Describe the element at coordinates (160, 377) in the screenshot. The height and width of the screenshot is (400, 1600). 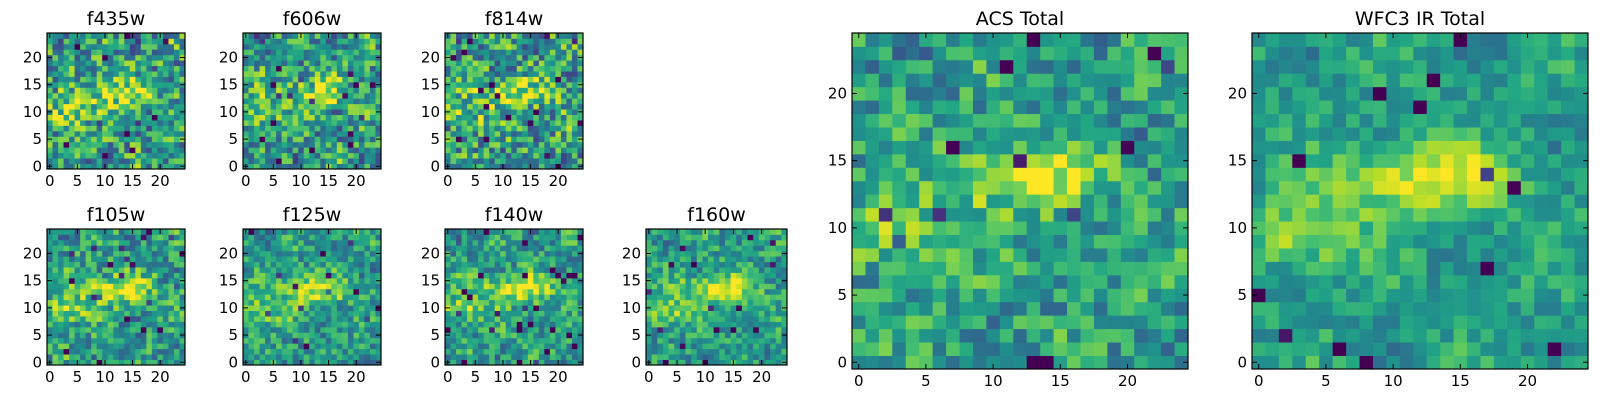
I see `x-tick-label: 20` at that location.